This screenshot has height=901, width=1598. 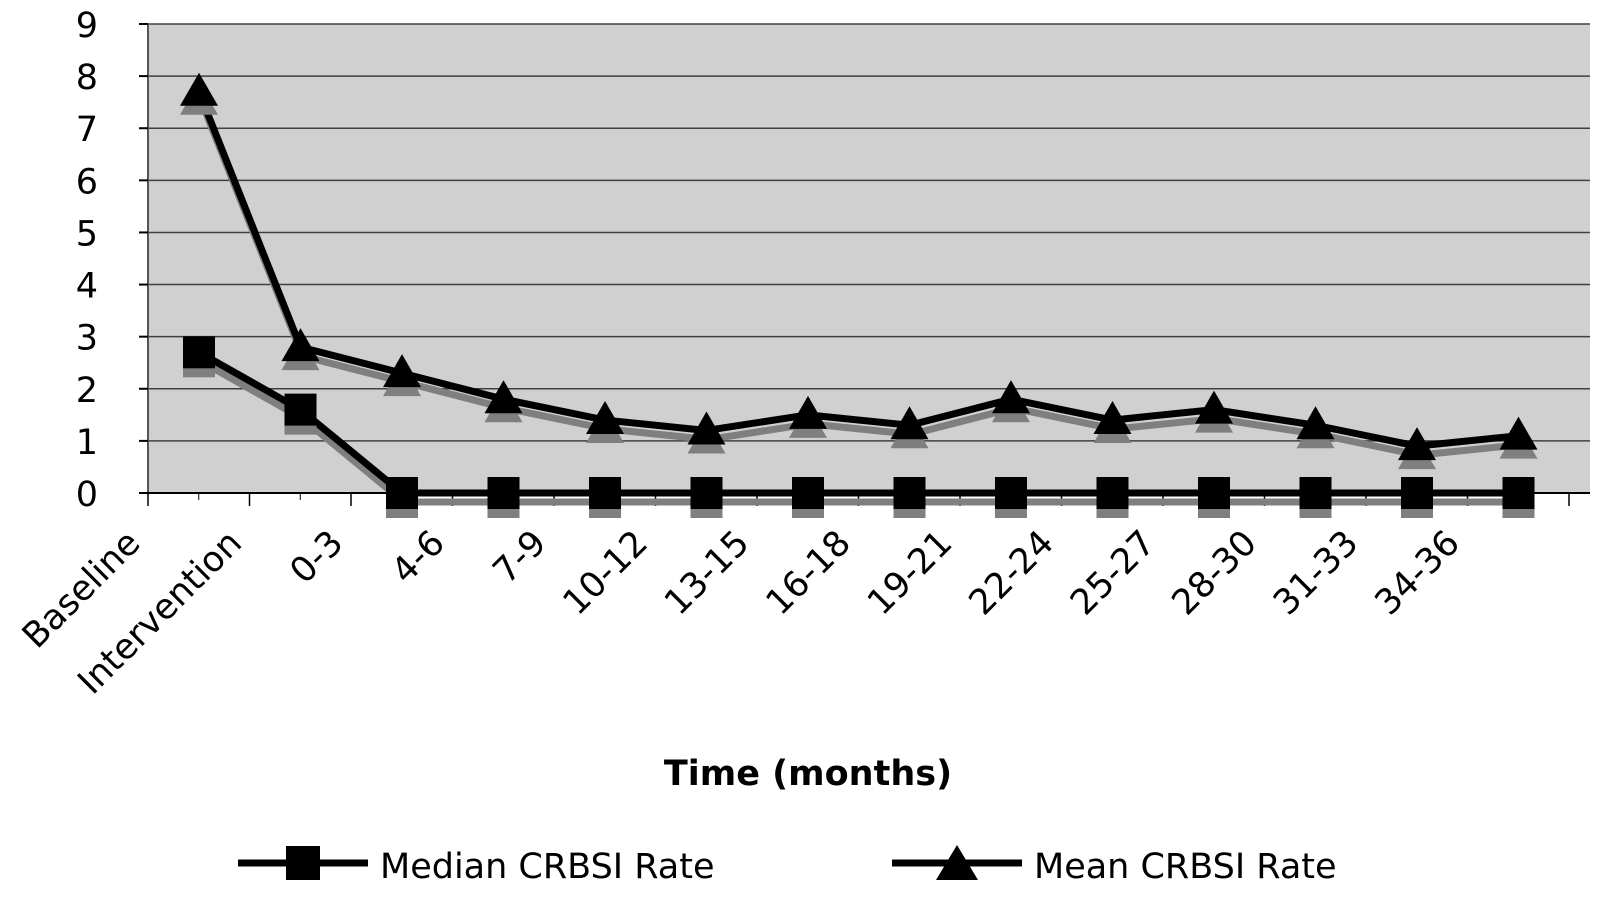 What do you see at coordinates (707, 573) in the screenshot?
I see `x-tick-label-13-15: 13-15` at bounding box center [707, 573].